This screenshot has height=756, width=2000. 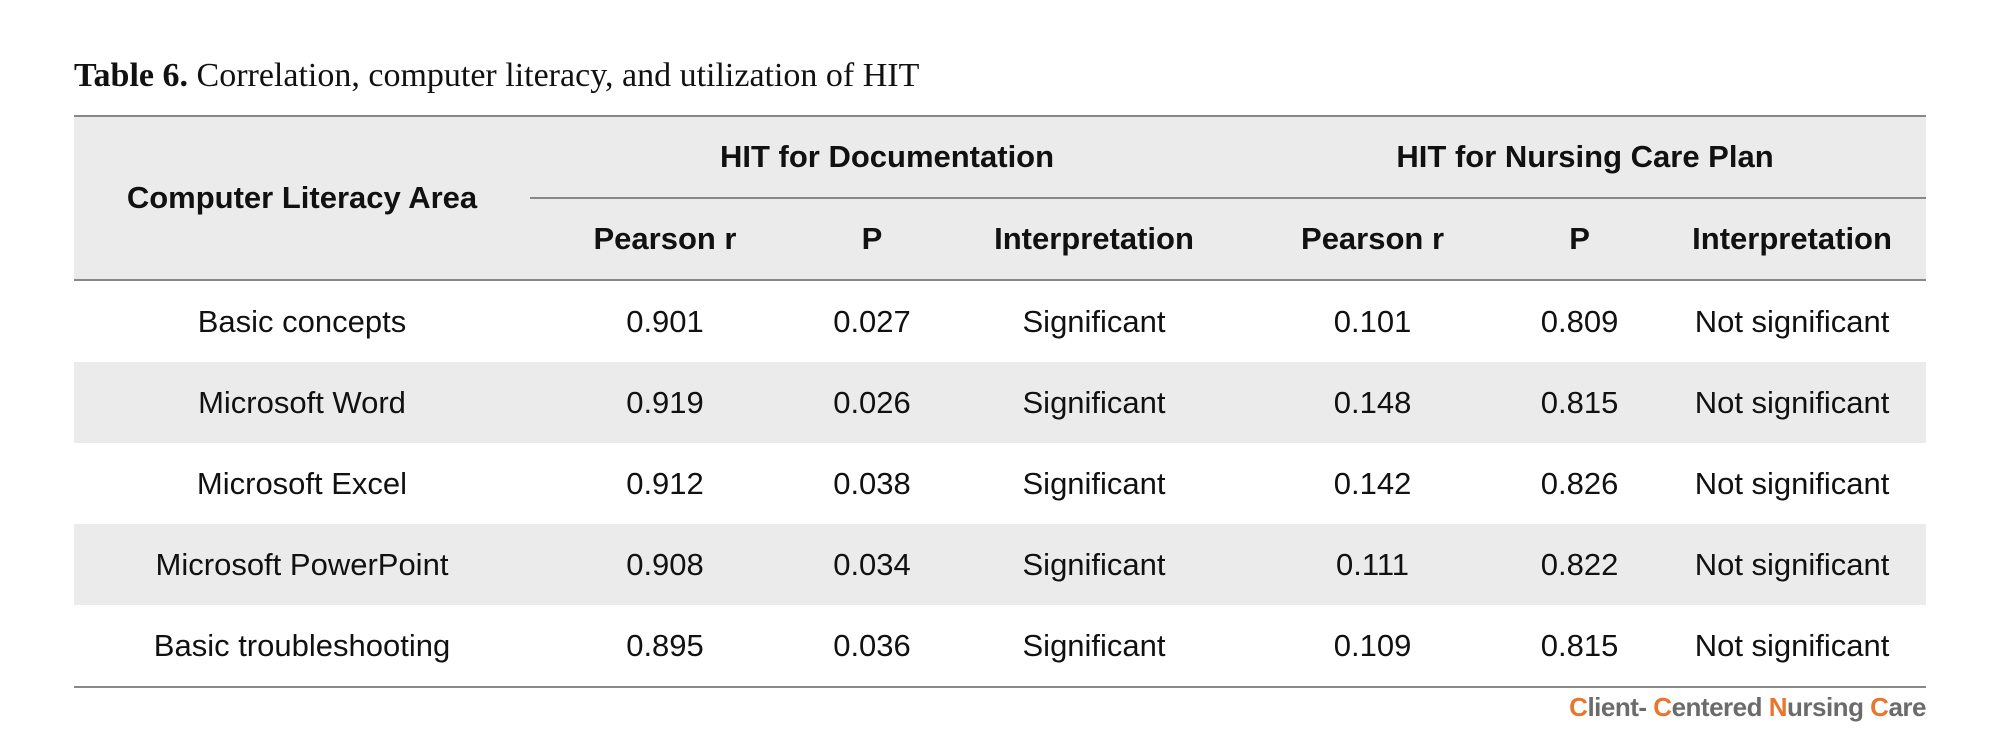 What do you see at coordinates (302, 483) in the screenshot?
I see `area-cell: Microsoft Excel` at bounding box center [302, 483].